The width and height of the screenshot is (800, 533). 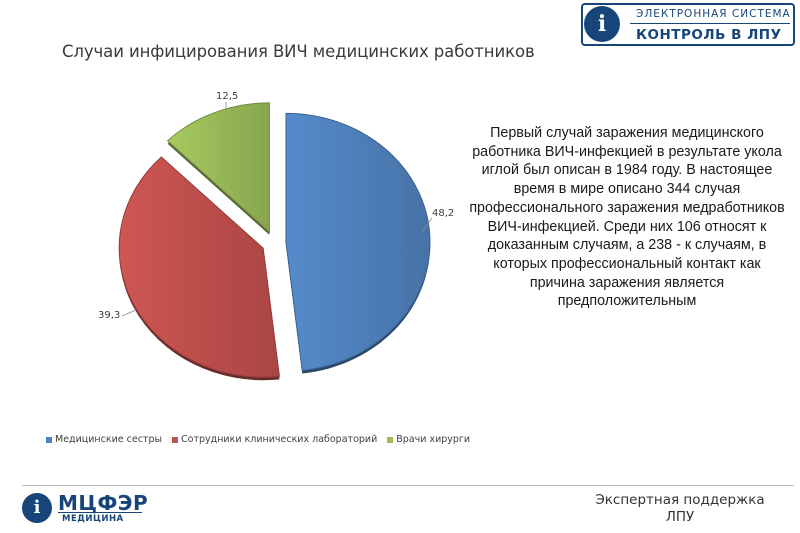 What do you see at coordinates (680, 508) in the screenshot?
I see `footer-tagline: Экспертная поддержка ЛПУ` at bounding box center [680, 508].